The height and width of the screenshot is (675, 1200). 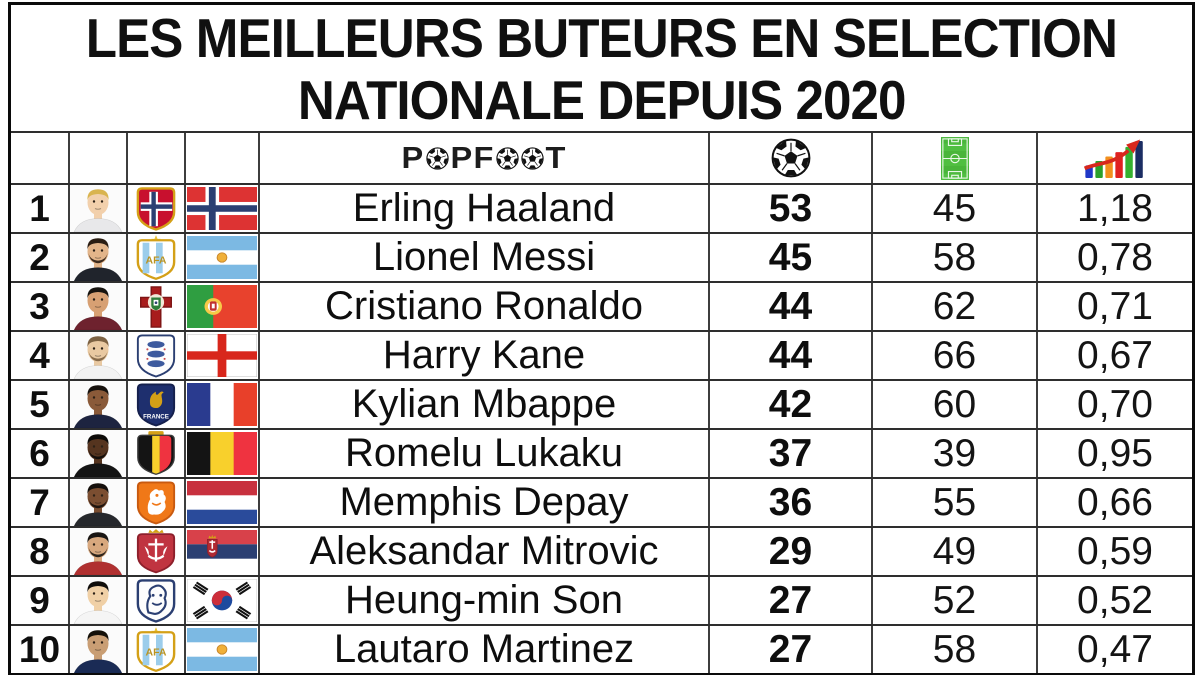 I want to click on goals-value-text: 29, so click(x=790, y=551).